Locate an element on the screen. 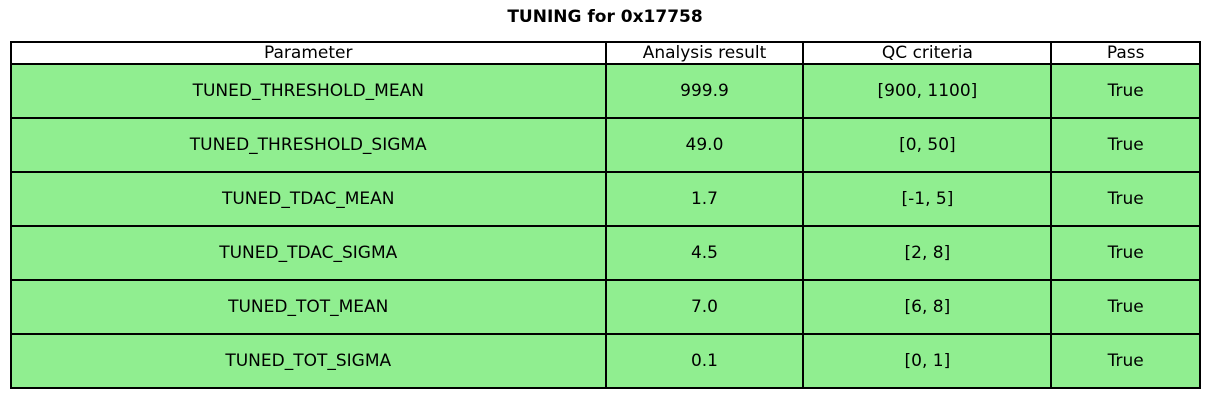  cell-analysis-result: 0.1 is located at coordinates (704, 361).